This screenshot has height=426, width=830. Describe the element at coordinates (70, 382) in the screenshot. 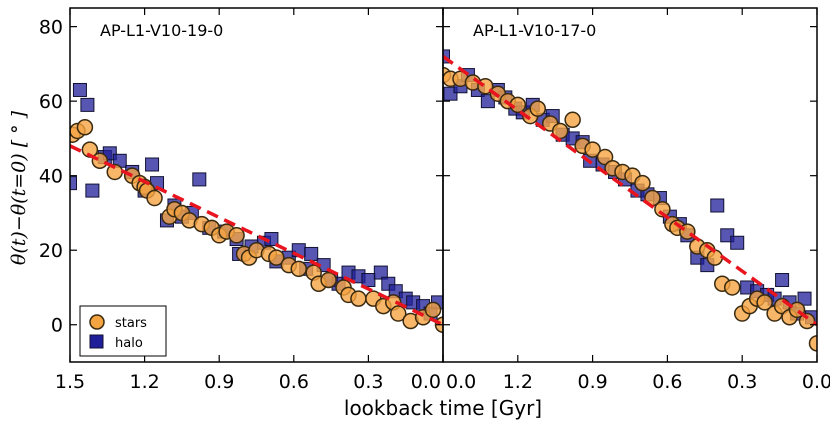

I see `x-tick-label: 1.5` at that location.